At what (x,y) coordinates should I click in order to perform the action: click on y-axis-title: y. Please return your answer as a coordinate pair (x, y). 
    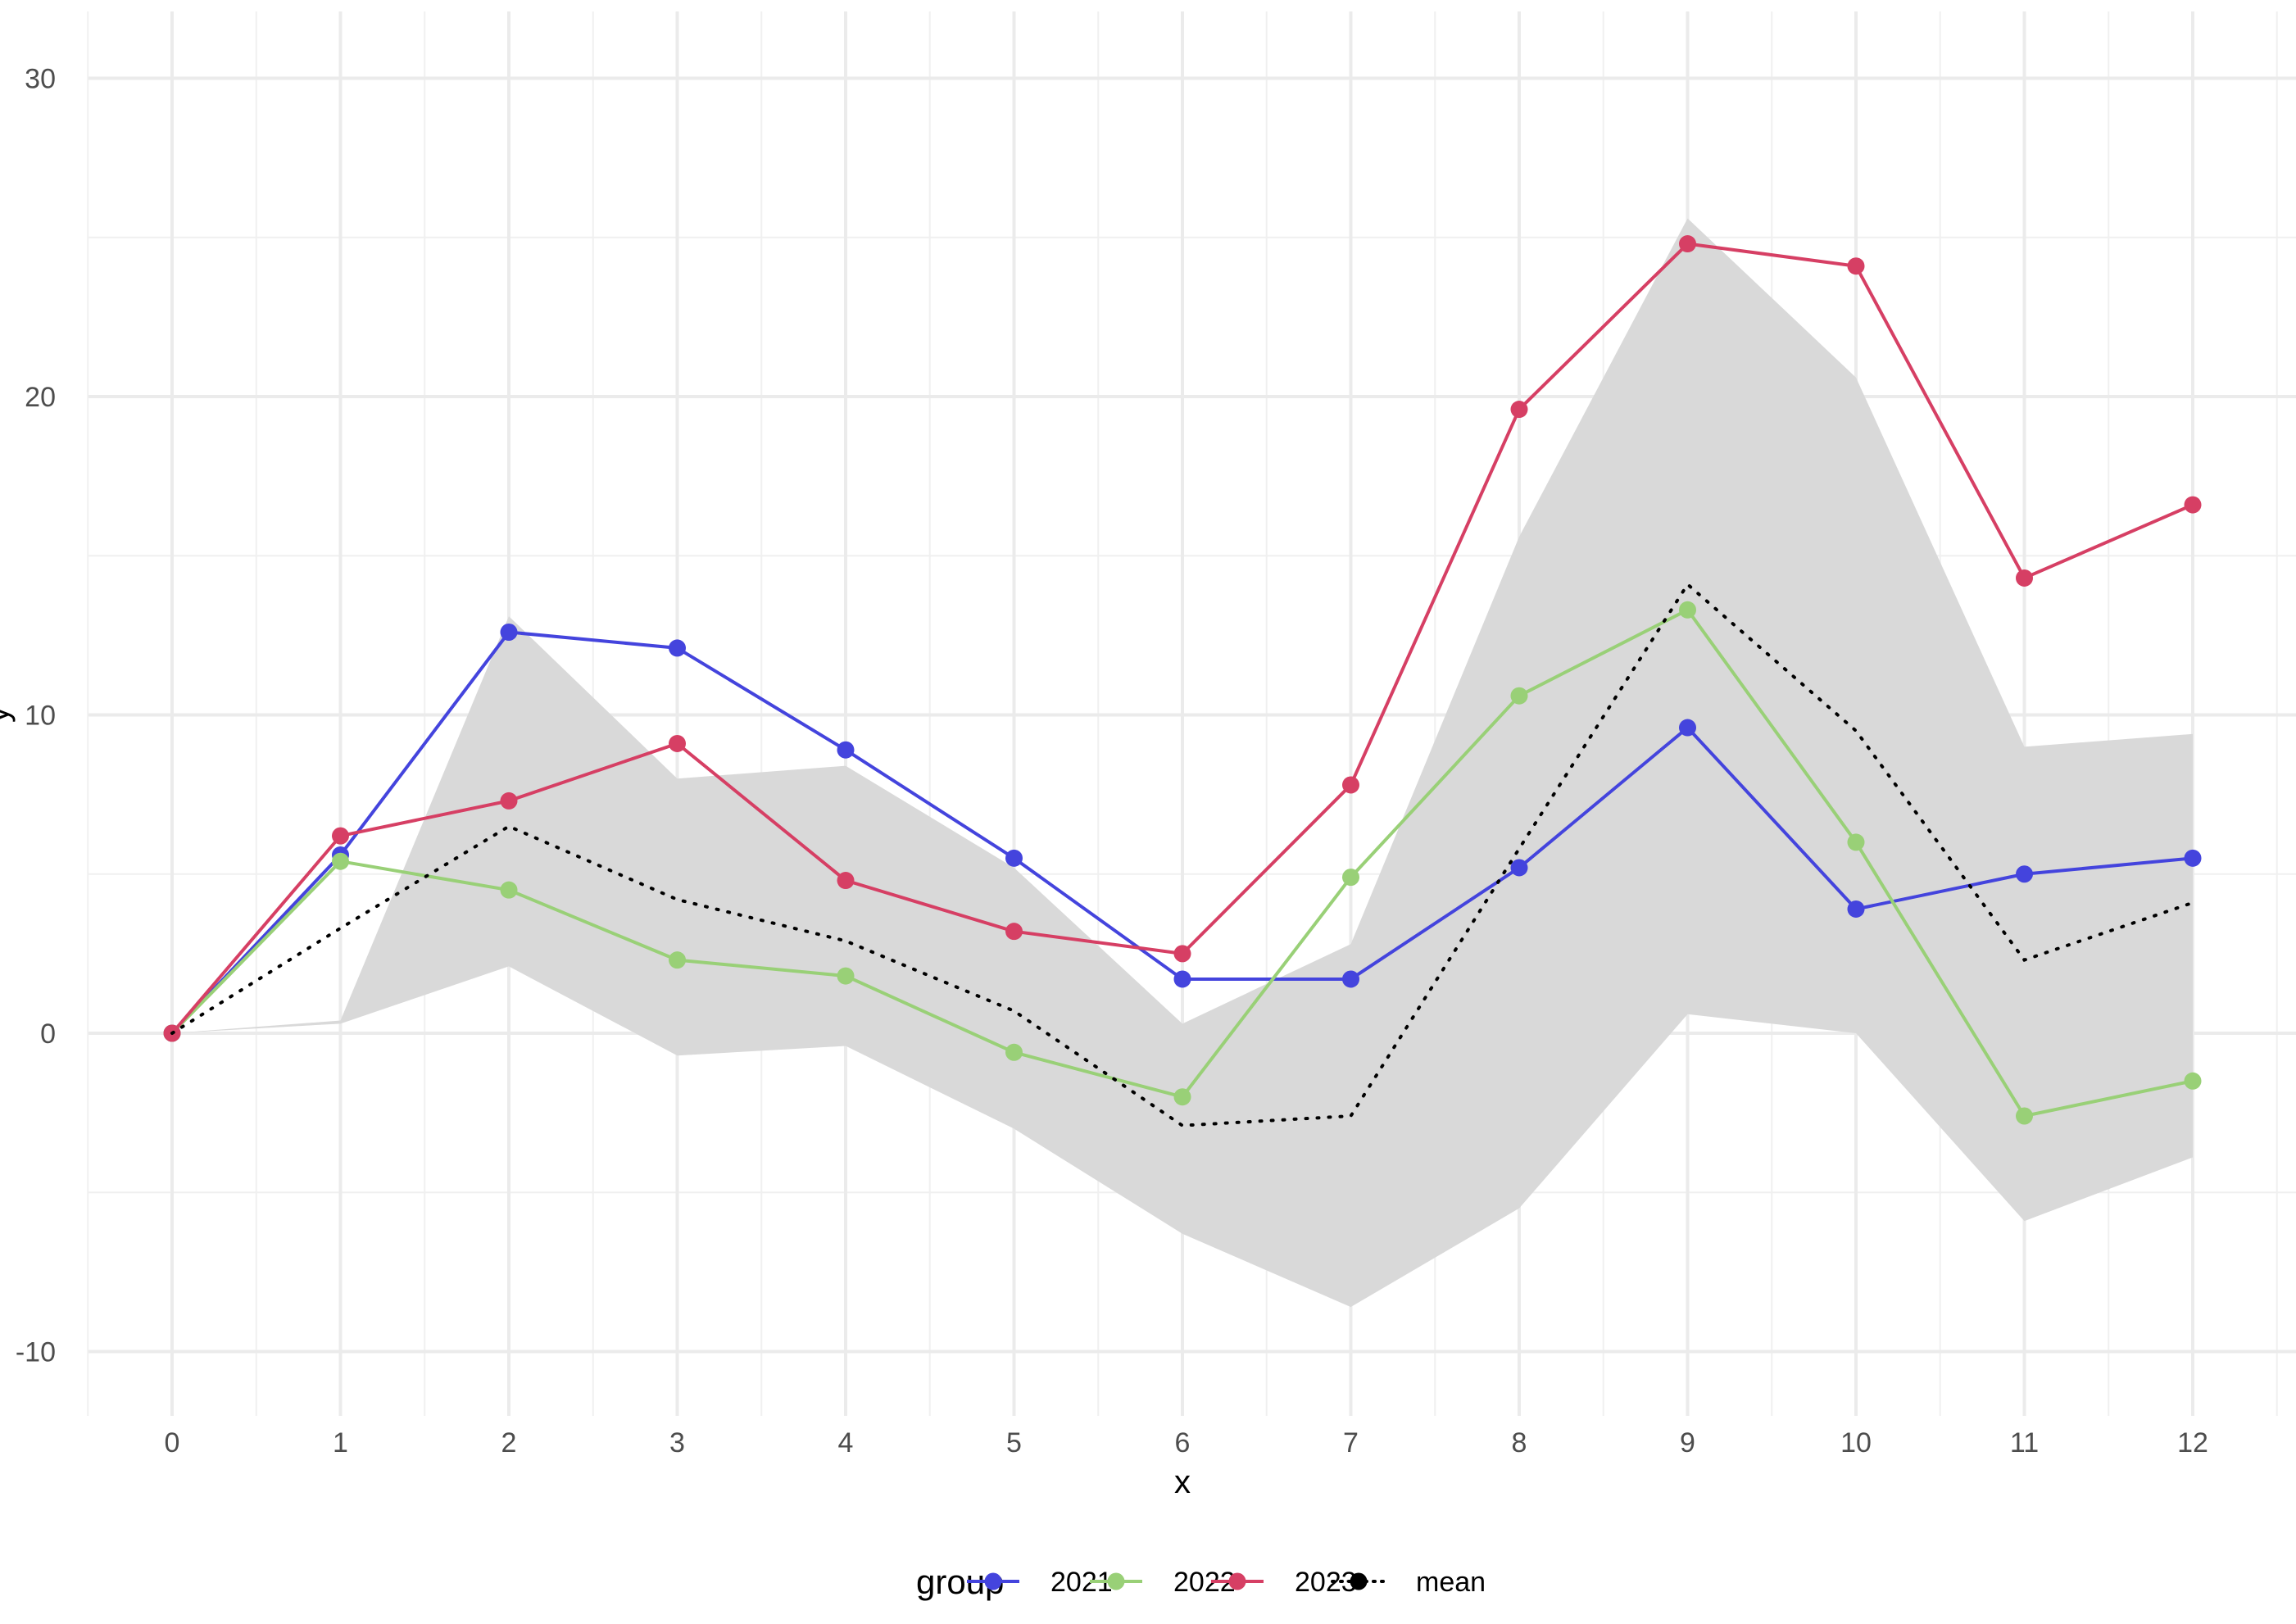
    Looking at the image, I should click on (8, 715).